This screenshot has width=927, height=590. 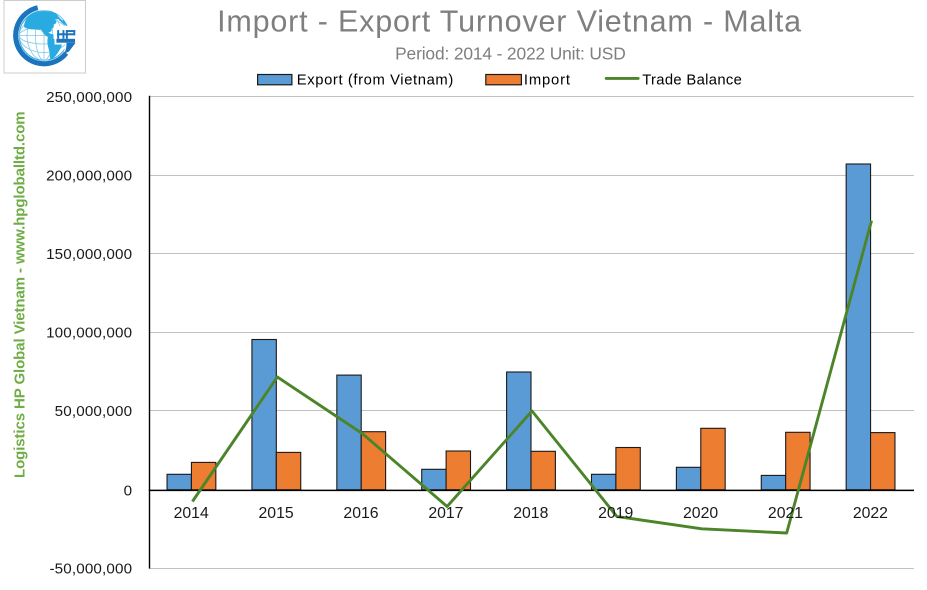 I want to click on svg-text: 2019, so click(x=615, y=513).